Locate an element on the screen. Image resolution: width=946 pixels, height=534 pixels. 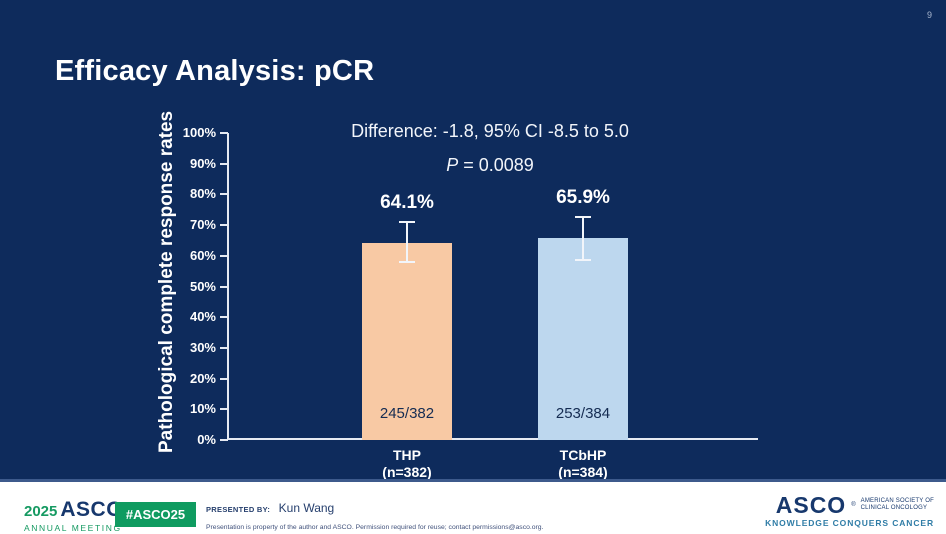
bar-fraction-label: 253/384 is located at coordinates (583, 413).